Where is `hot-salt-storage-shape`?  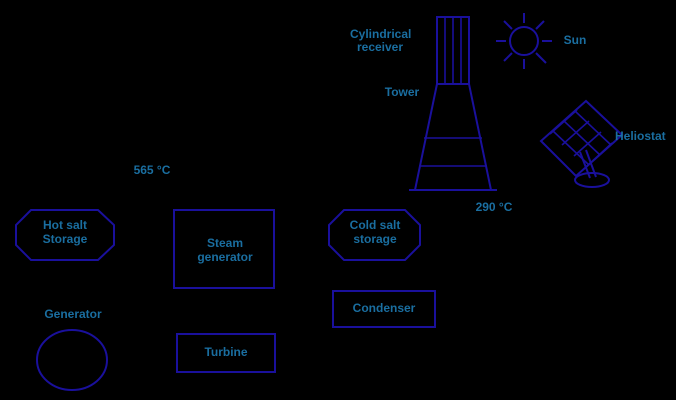
hot-salt-storage-shape is located at coordinates (65, 235).